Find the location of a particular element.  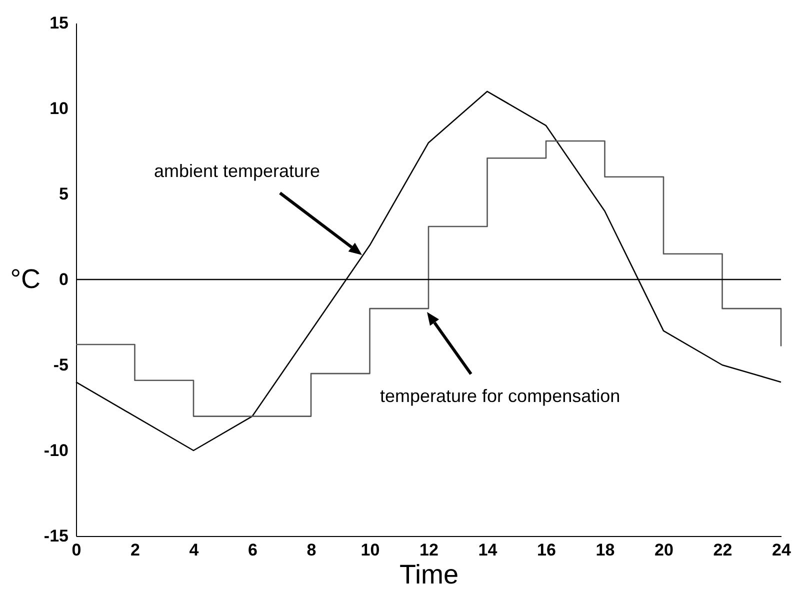

y-tick-label: 5 is located at coordinates (63, 194).